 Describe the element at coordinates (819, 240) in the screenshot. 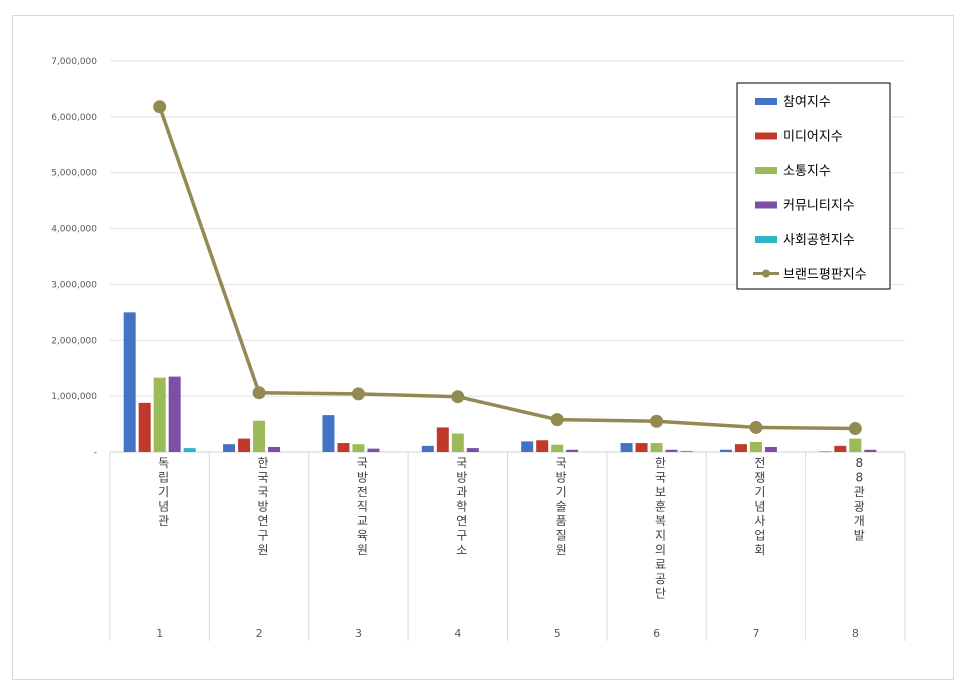

I see `legend-label: 사회공헌지수` at that location.